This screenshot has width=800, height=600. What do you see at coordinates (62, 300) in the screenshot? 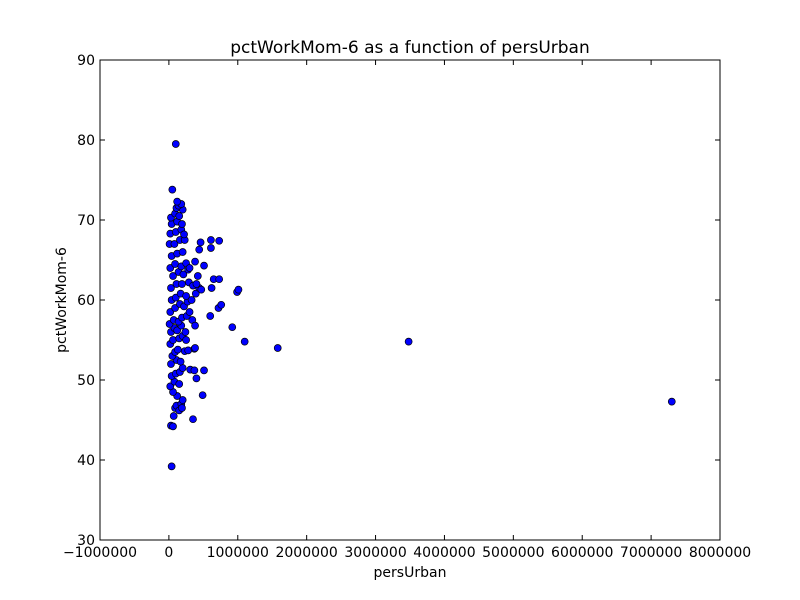
I see `y-axis-label: pctWorkMom-6` at bounding box center [62, 300].